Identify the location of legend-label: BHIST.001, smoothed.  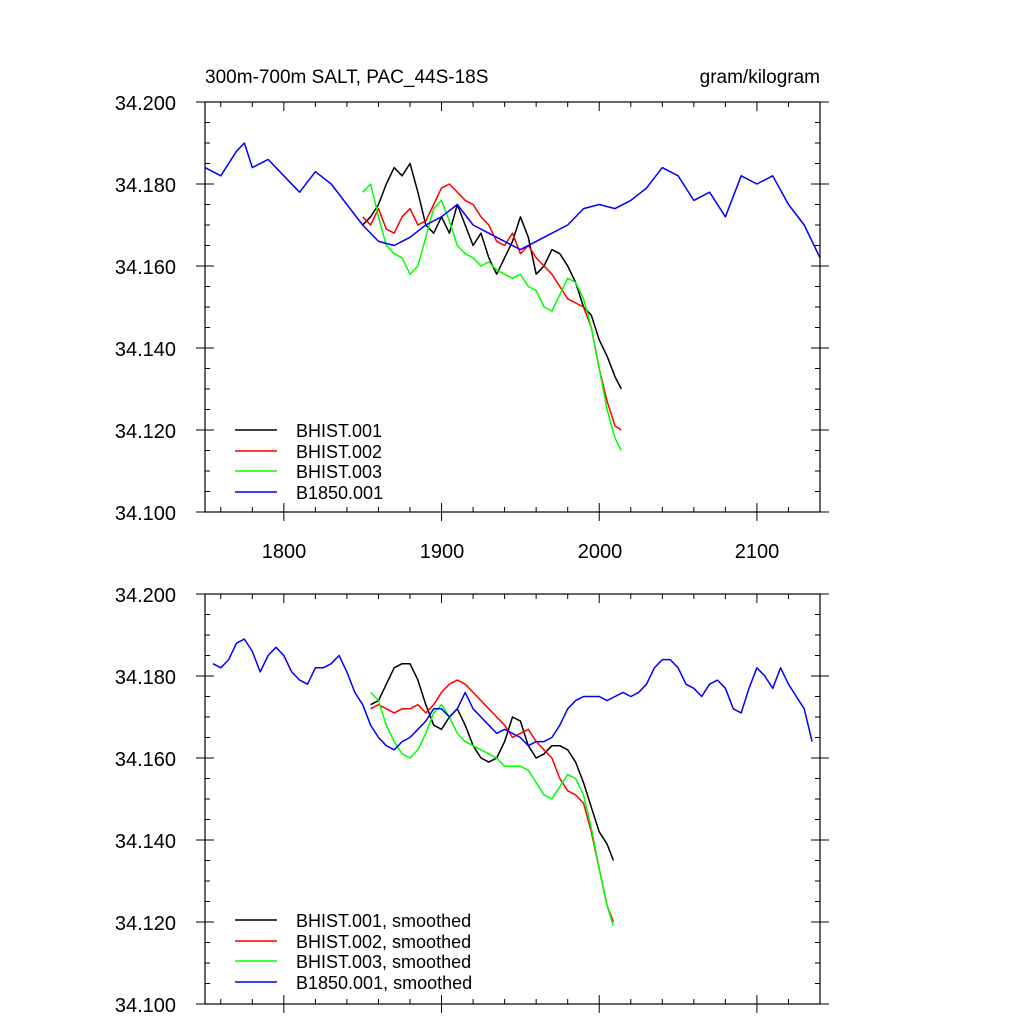
(383, 921).